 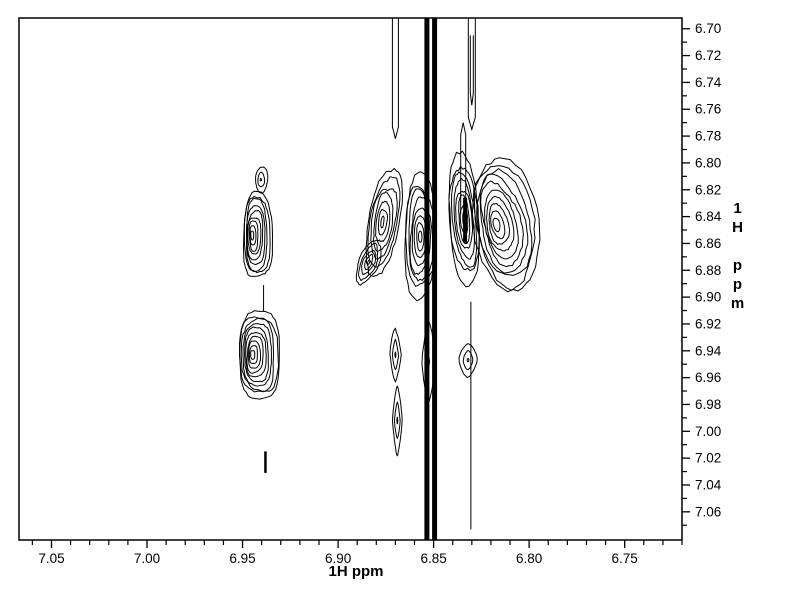 What do you see at coordinates (708, 28) in the screenshot?
I see `y-tick-label: 6.70` at bounding box center [708, 28].